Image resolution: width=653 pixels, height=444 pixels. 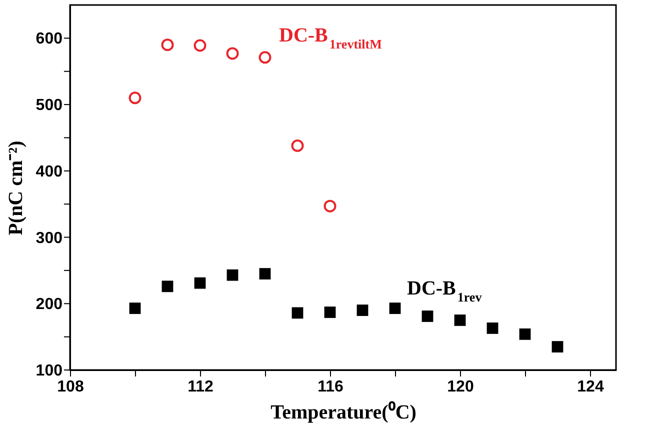 I want to click on y-tick-label: 300, so click(x=49, y=238).